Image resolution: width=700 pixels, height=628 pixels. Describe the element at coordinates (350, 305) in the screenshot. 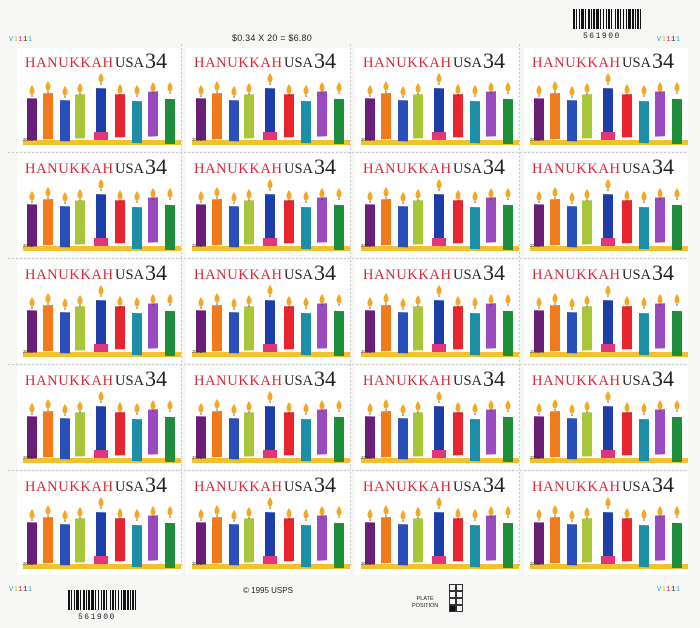

I see `perforation-vertical` at that location.